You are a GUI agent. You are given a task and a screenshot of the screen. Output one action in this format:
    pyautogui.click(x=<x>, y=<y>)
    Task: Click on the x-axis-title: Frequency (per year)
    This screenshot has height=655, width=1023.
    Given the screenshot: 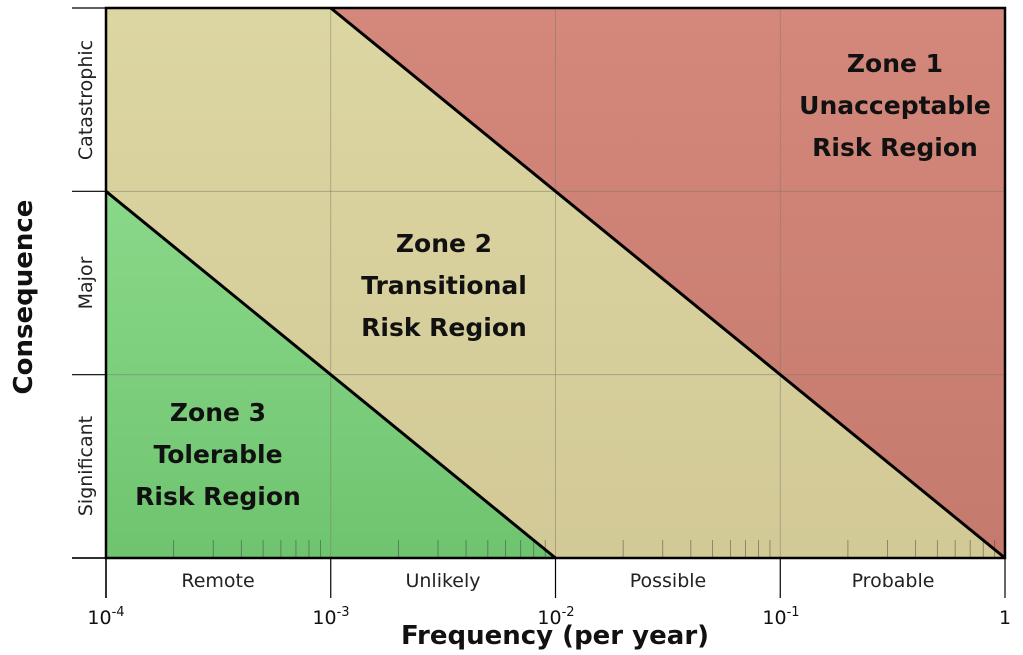 What is the action you would take?
    pyautogui.click(x=555, y=636)
    